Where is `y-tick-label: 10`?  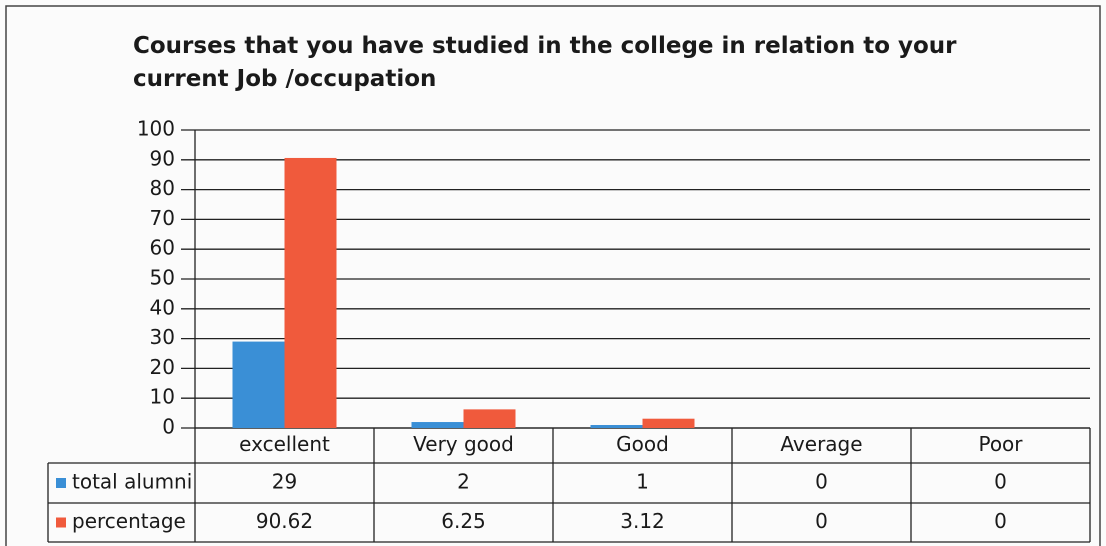 y-tick-label: 10 is located at coordinates (162, 397).